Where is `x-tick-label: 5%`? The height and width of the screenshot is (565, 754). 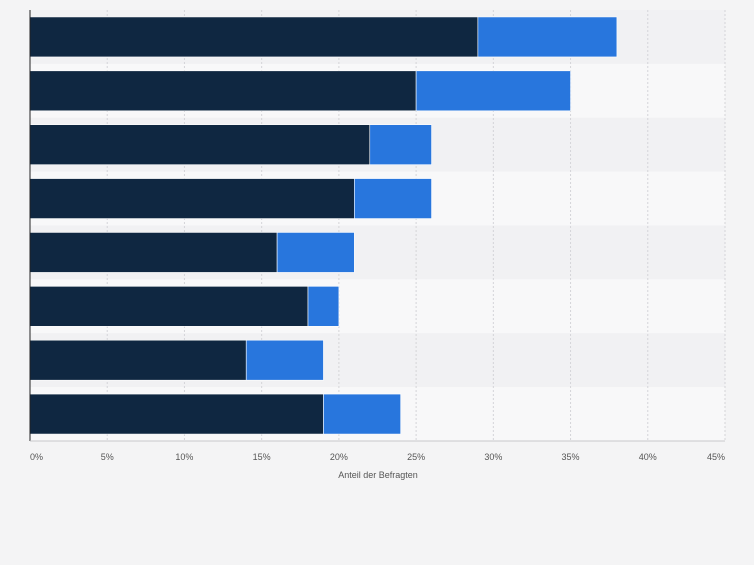
x-tick-label: 5% is located at coordinates (107, 457).